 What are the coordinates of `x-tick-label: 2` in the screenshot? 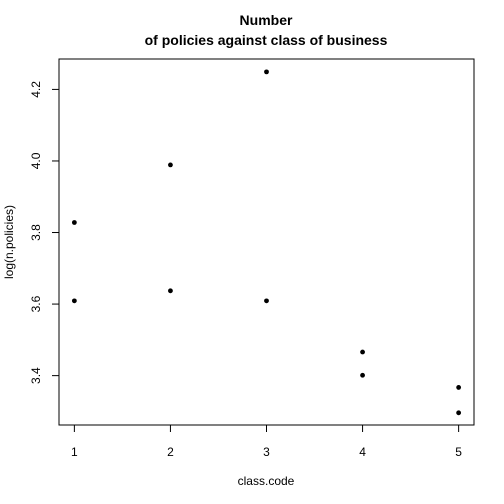 It's located at (170, 452).